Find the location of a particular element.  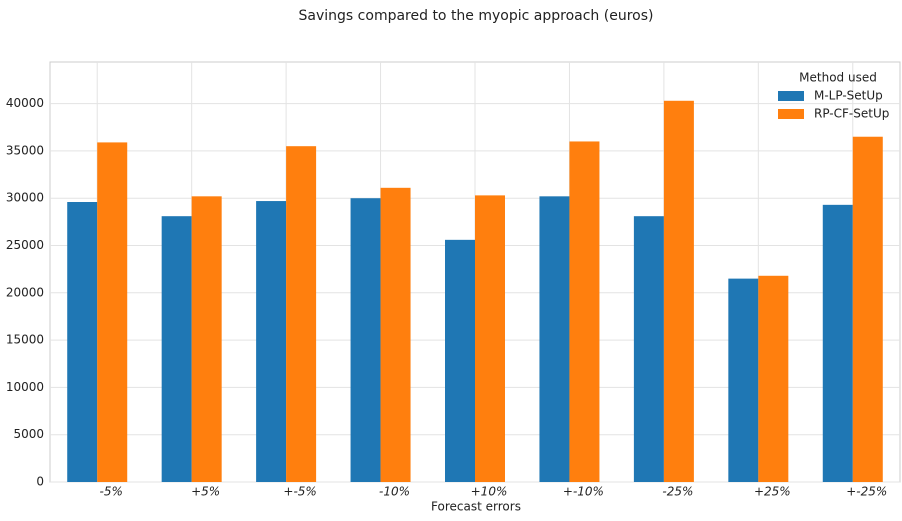

y-tick-label: 0 is located at coordinates (40, 482).